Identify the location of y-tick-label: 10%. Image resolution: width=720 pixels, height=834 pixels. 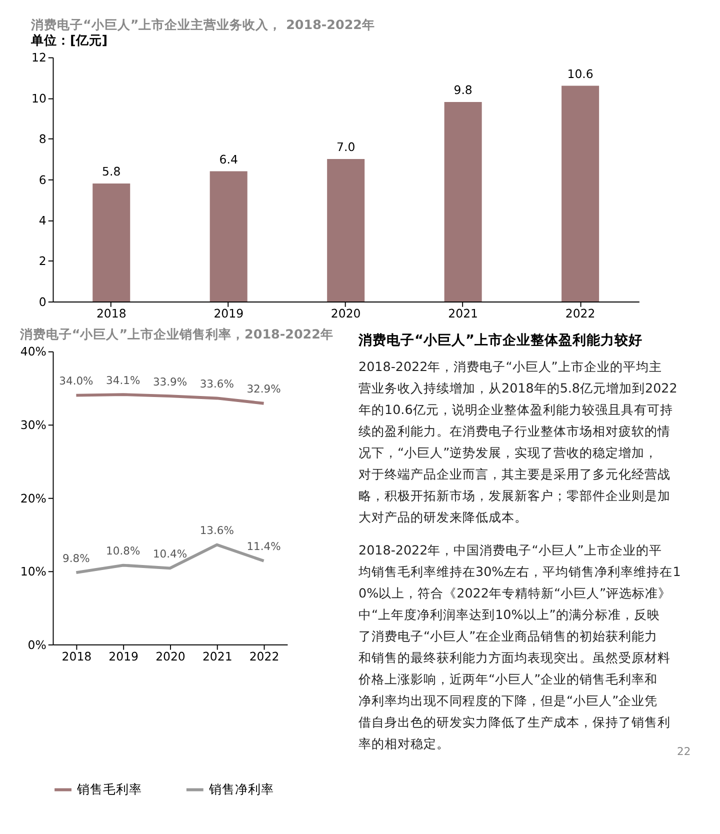
(33, 571).